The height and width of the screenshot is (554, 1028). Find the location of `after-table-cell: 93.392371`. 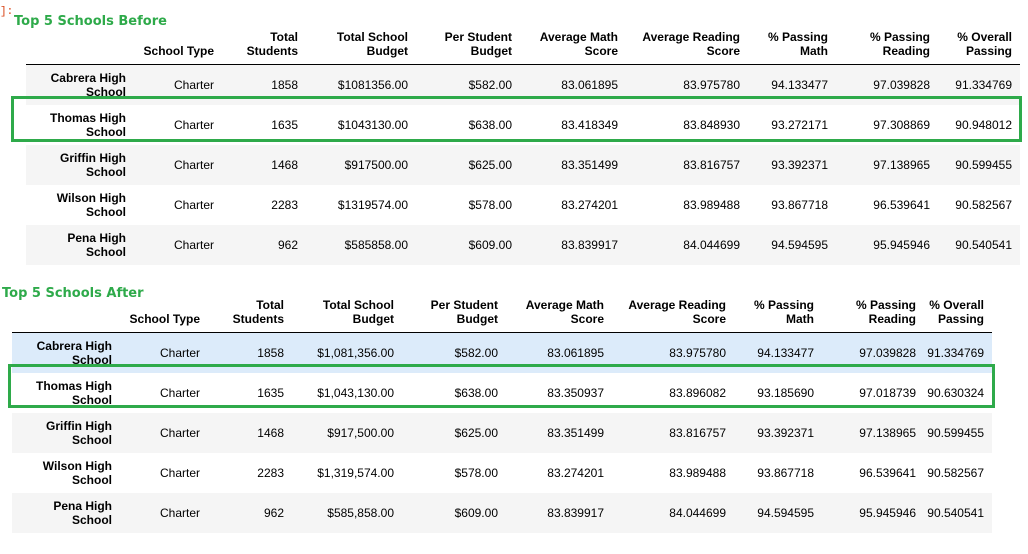

after-table-cell: 93.392371 is located at coordinates (785, 432).